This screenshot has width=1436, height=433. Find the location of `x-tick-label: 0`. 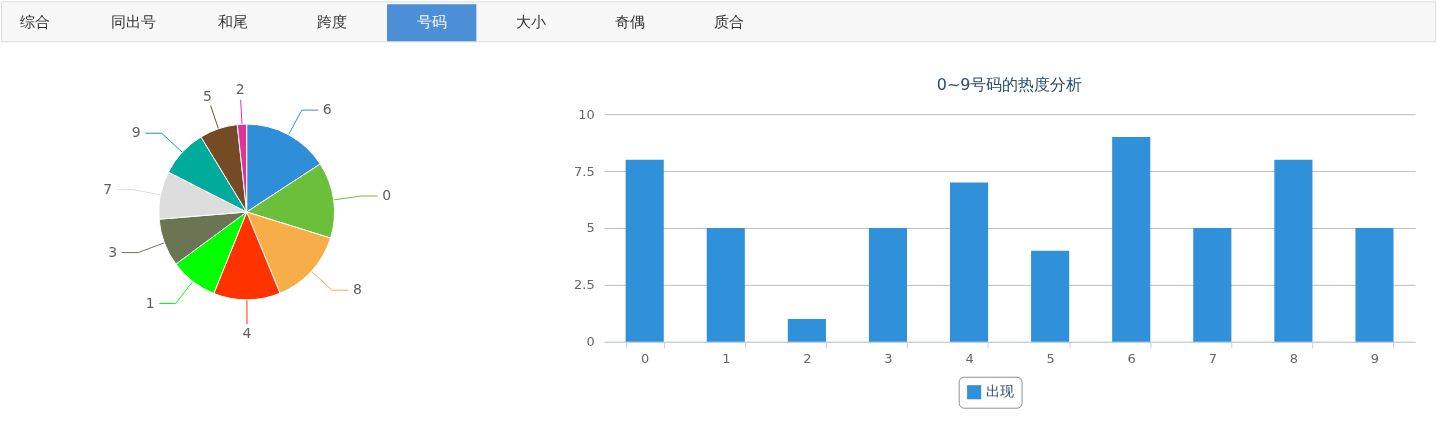

x-tick-label: 0 is located at coordinates (645, 359).